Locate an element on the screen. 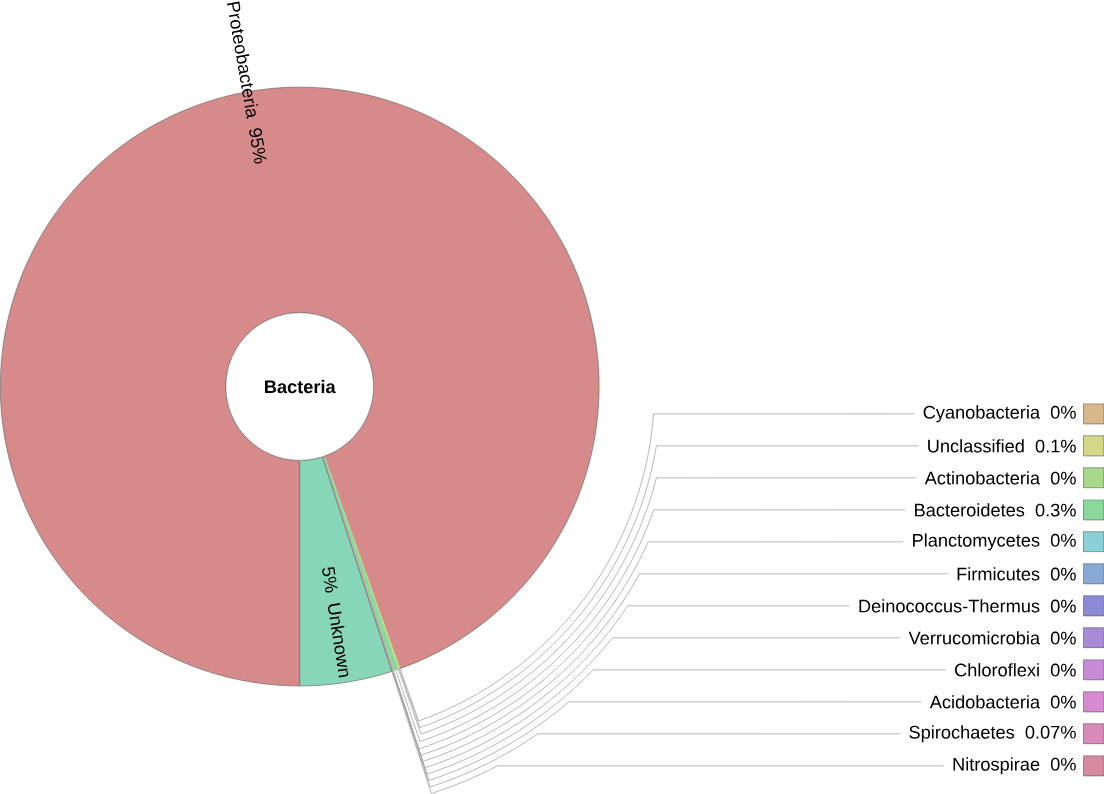  text: Bacteria is located at coordinates (300, 386).